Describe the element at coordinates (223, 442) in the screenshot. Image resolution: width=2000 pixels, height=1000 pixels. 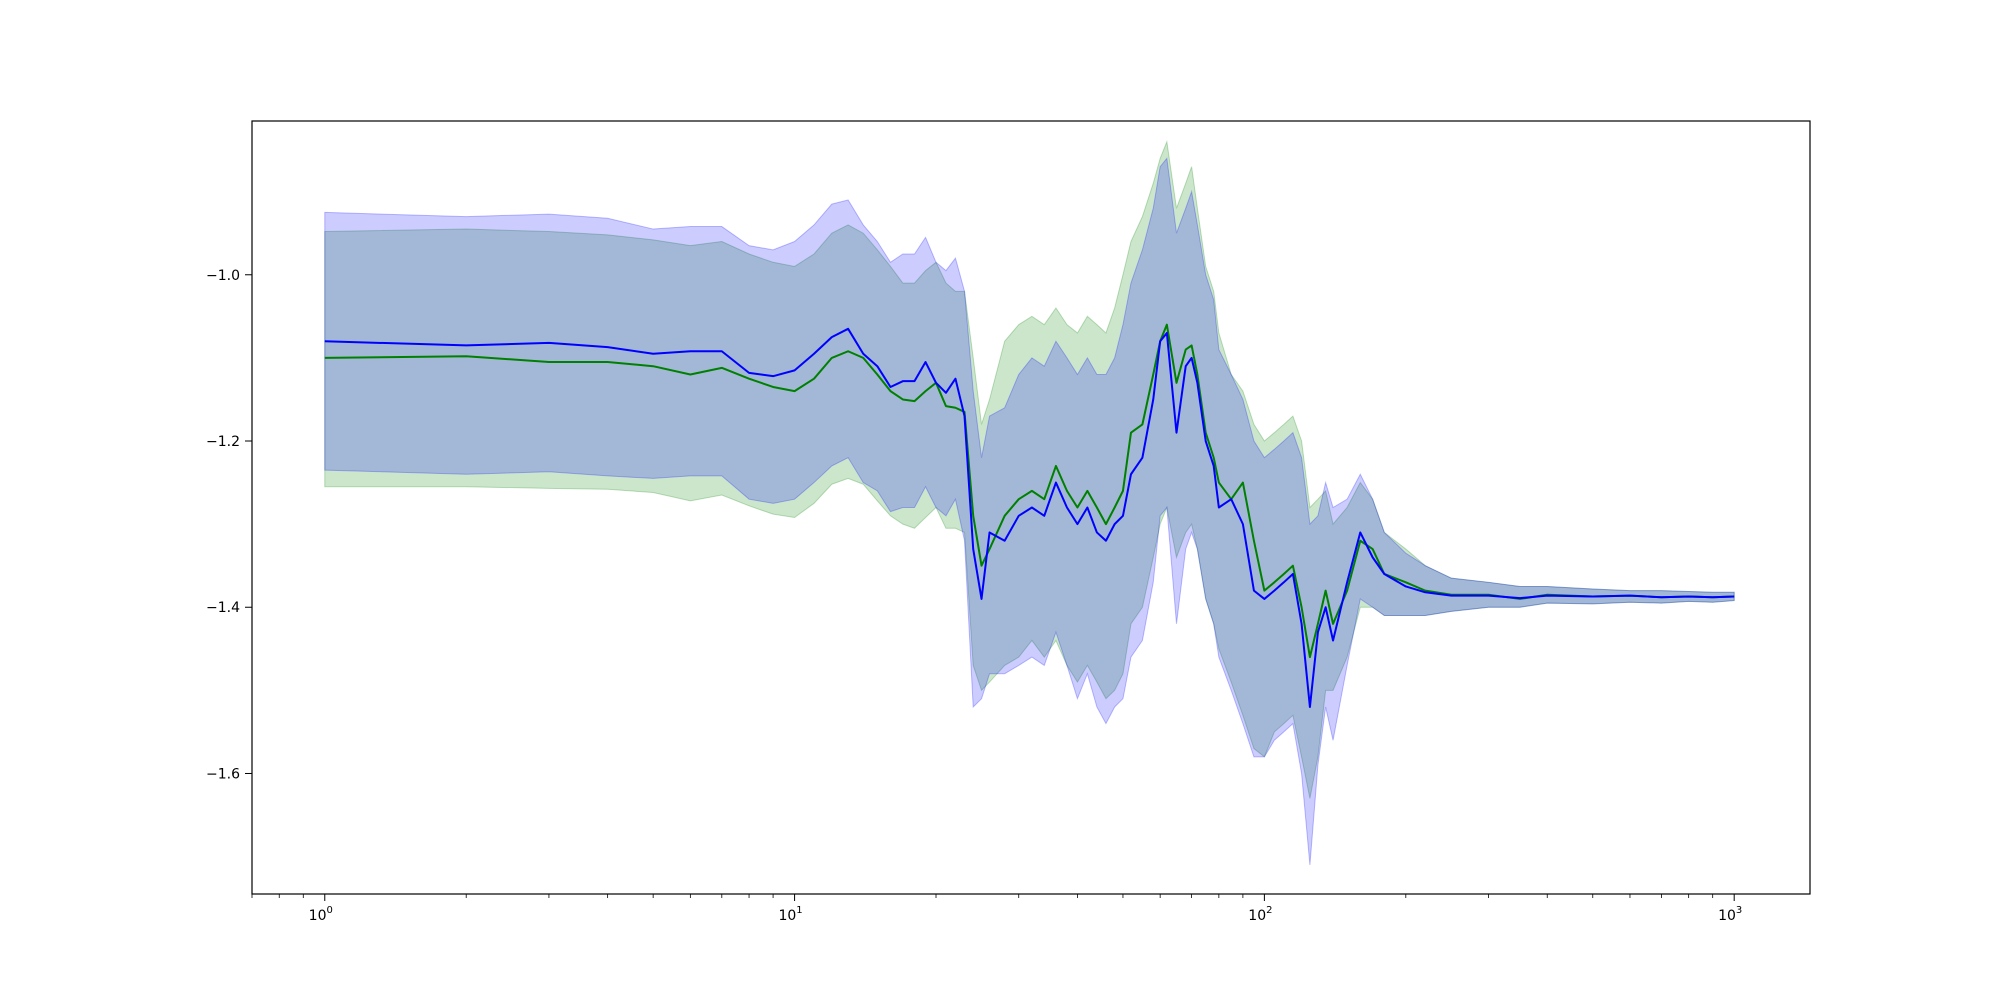
I see `y-tick-label: −1.2` at that location.